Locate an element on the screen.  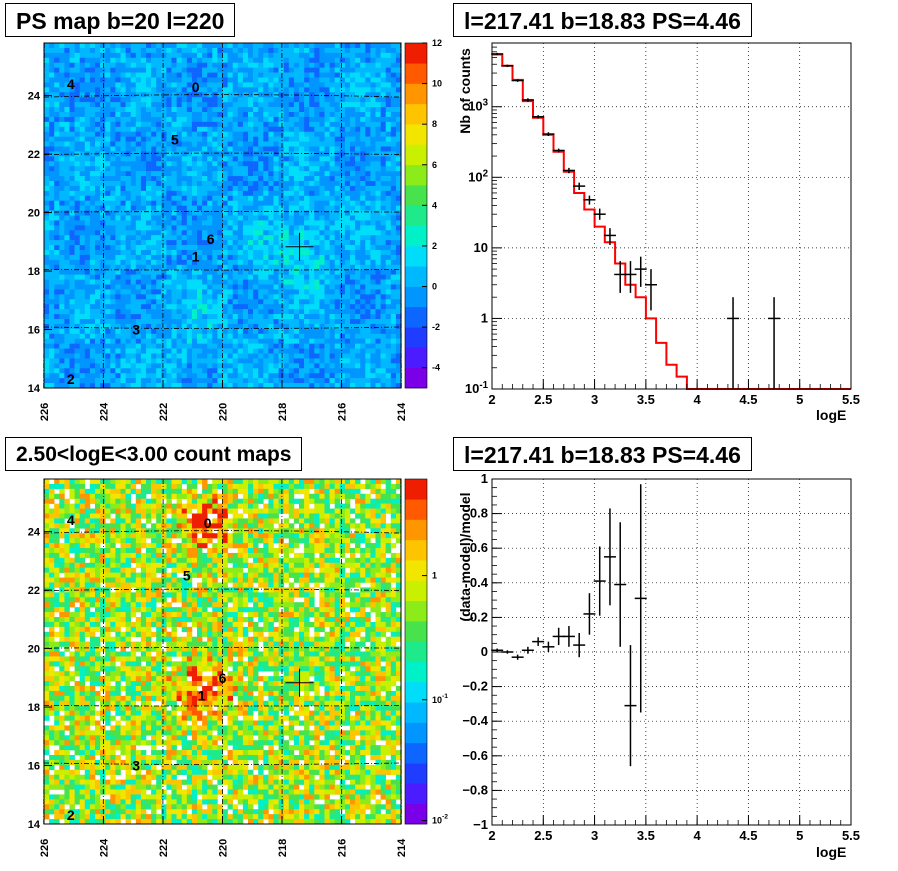
colorbar-segment is located at coordinates (416, 114).